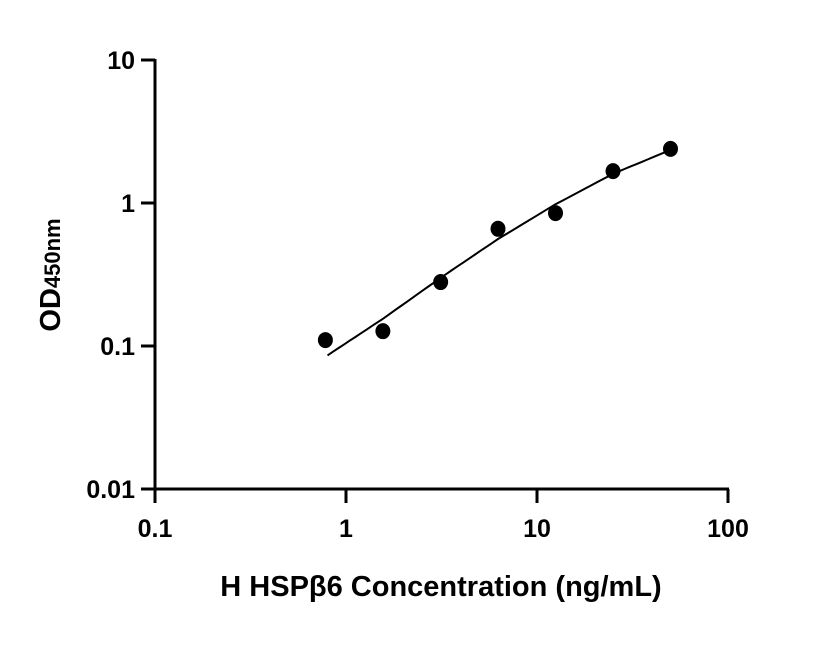 The width and height of the screenshot is (816, 645). Describe the element at coordinates (440, 587) in the screenshot. I see `x-axis-label: H HSPβ6 Concentration (ng/mL)` at that location.